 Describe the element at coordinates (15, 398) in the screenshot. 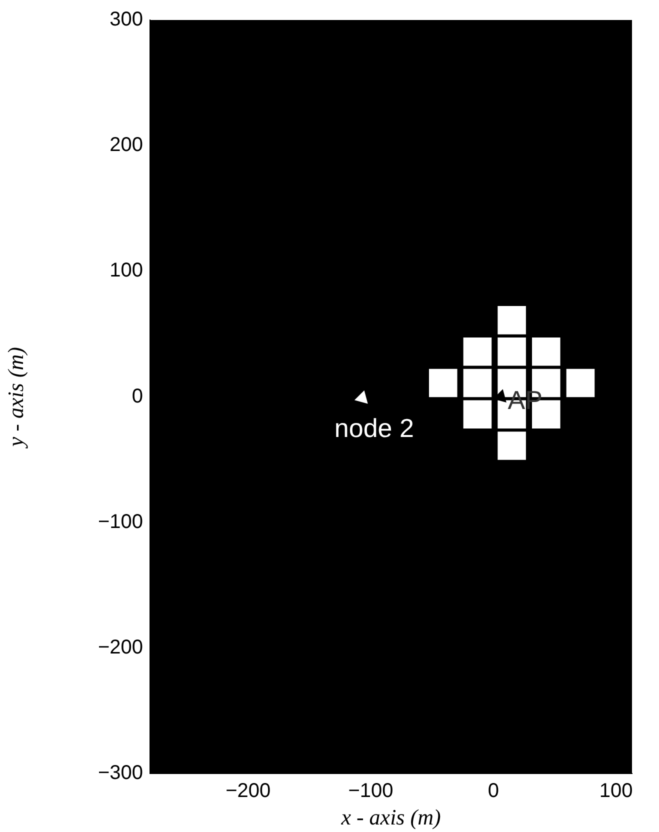

I see `y-axis-title: y - axis (m)` at that location.